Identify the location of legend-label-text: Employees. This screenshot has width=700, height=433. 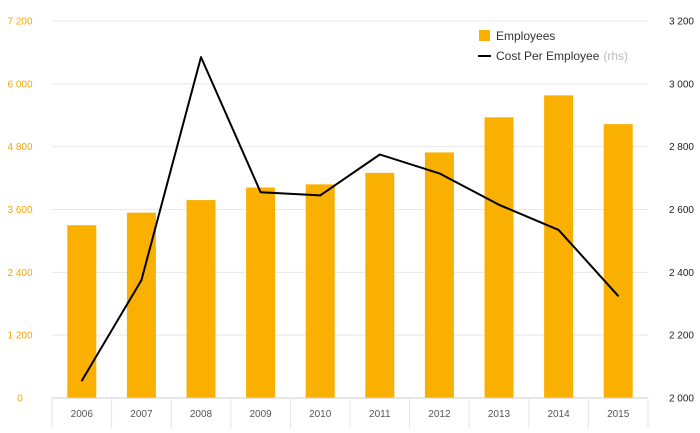
(525, 36).